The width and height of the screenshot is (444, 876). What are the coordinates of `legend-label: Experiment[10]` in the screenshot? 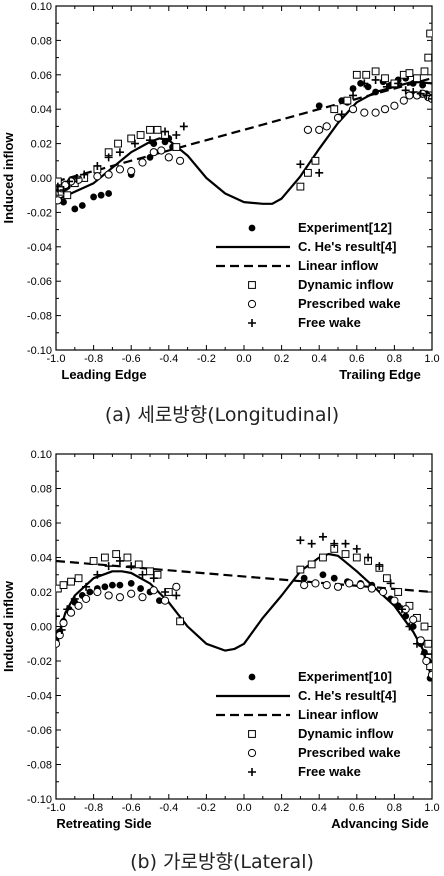 It's located at (345, 676).